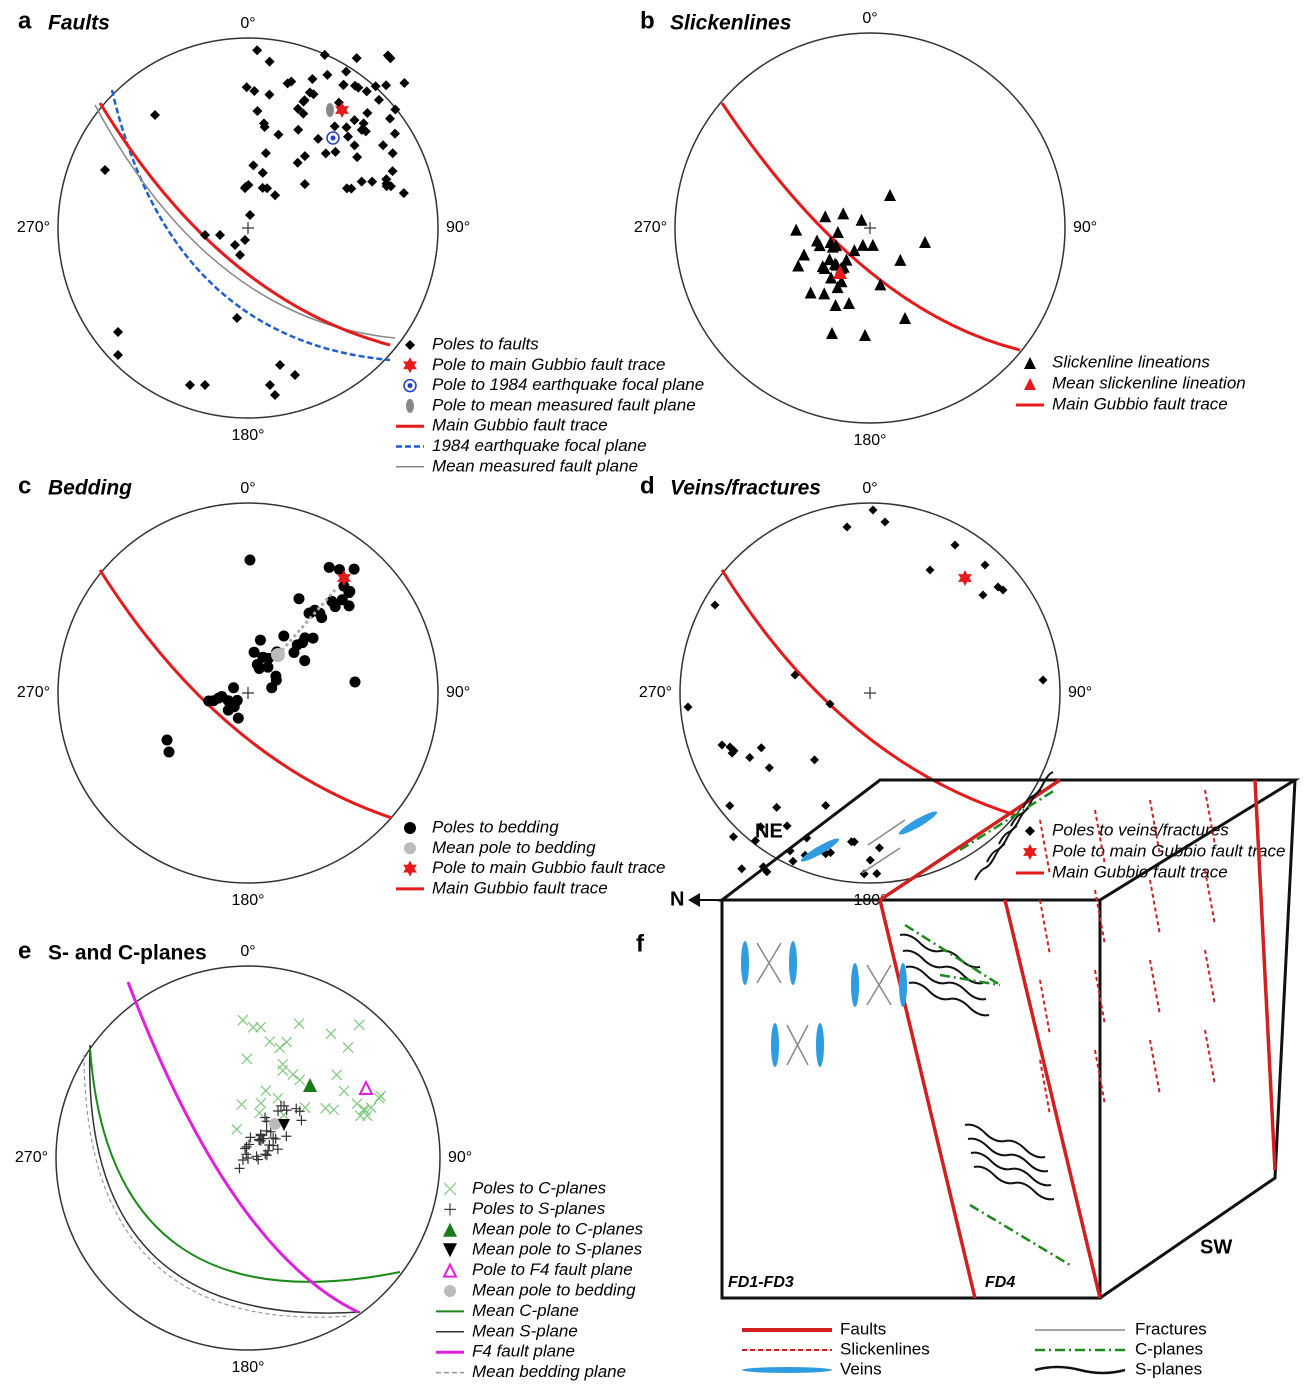 This screenshot has width=1315, height=1387. I want to click on panel-letter: f, so click(640, 943).